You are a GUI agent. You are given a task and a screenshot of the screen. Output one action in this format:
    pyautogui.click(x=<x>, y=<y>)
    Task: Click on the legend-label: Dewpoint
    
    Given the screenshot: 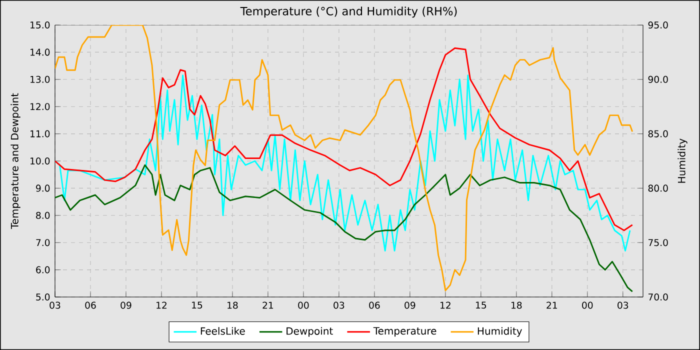 What is the action you would take?
    pyautogui.click(x=309, y=332)
    